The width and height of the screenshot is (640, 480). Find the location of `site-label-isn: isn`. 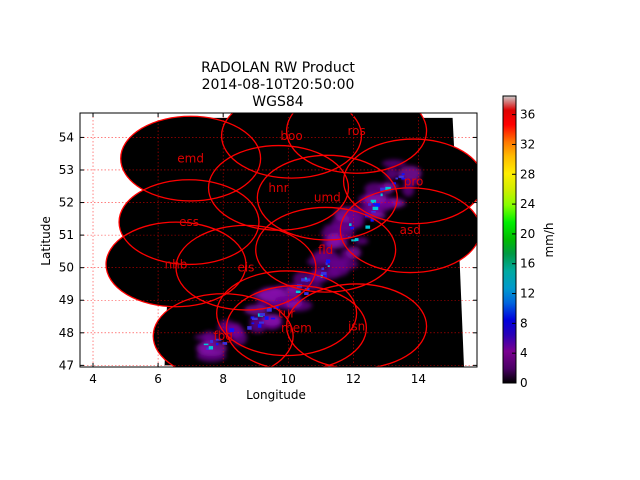

site-label-isn: isn is located at coordinates (356, 326).